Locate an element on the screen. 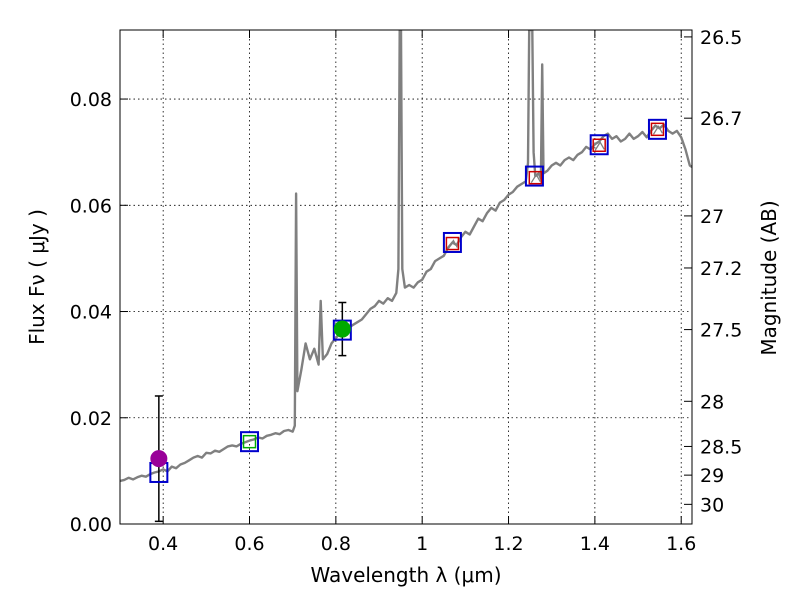  y-axis-right-label: Magnitude (AB) is located at coordinates (769, 277).